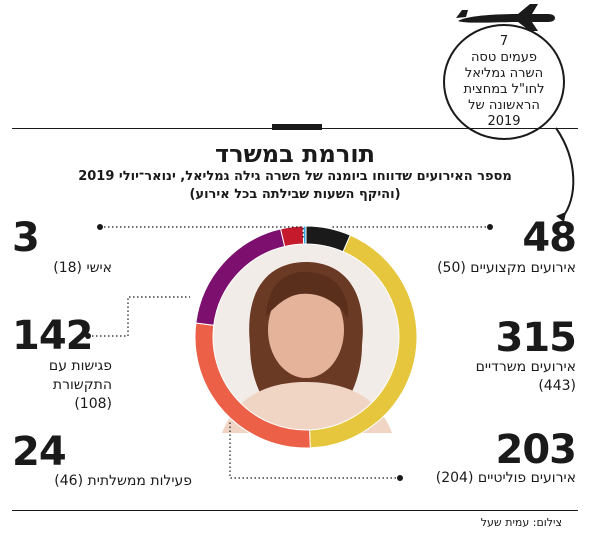  Describe the element at coordinates (504, 41) in the screenshot. I see `callout-line: 7` at that location.